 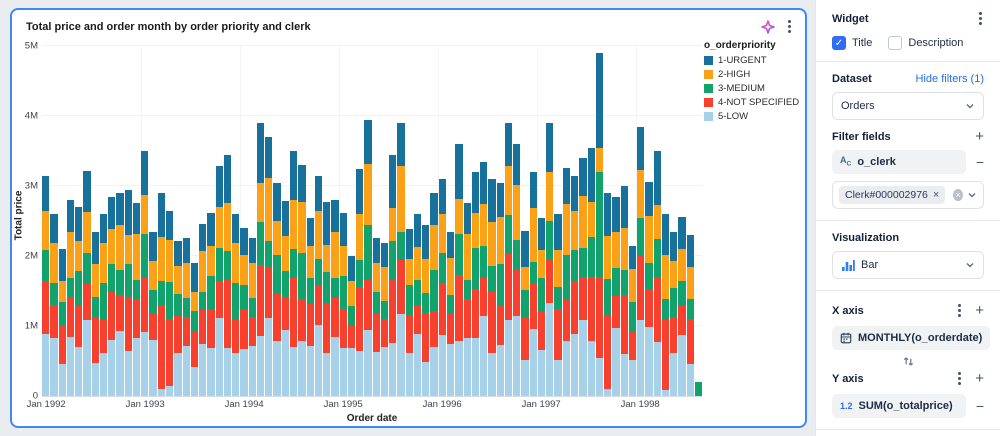 I want to click on widget-menu-icon, so click(x=789, y=26).